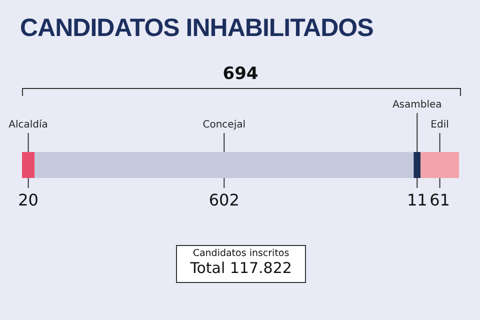 The width and height of the screenshot is (480, 320). I want to click on data-label: 61, so click(440, 200).